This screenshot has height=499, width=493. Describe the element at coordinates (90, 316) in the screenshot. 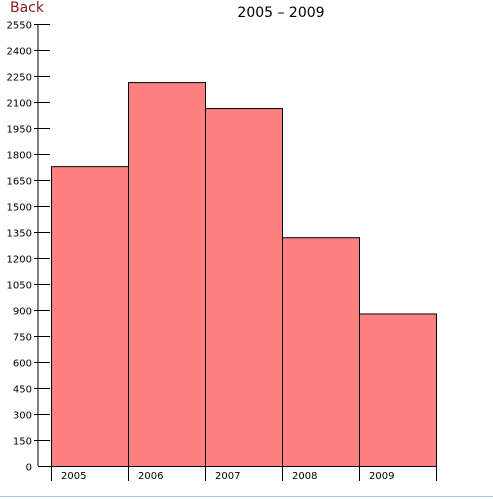

I see `bar-2005` at that location.